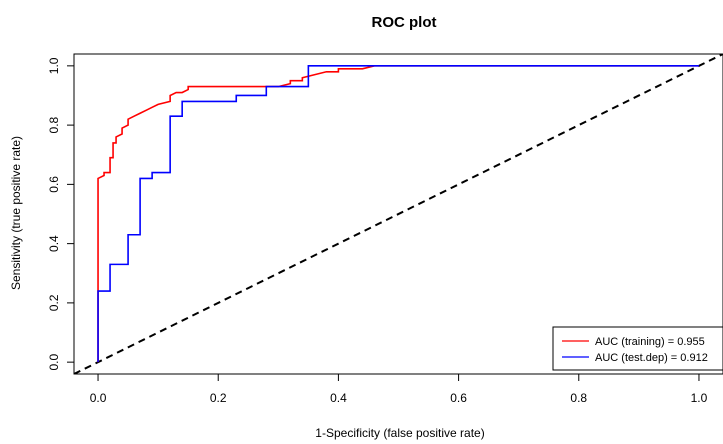 This screenshot has height=444, width=723. I want to click on legend-label-training: AUC (training) = 0.955, so click(650, 342).